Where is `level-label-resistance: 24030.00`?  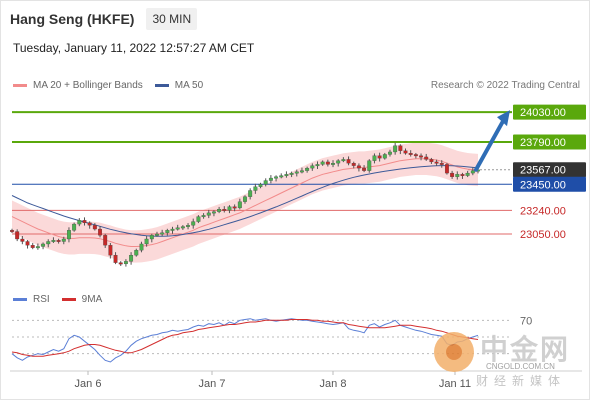
level-label-resistance: 24030.00 is located at coordinates (543, 113).